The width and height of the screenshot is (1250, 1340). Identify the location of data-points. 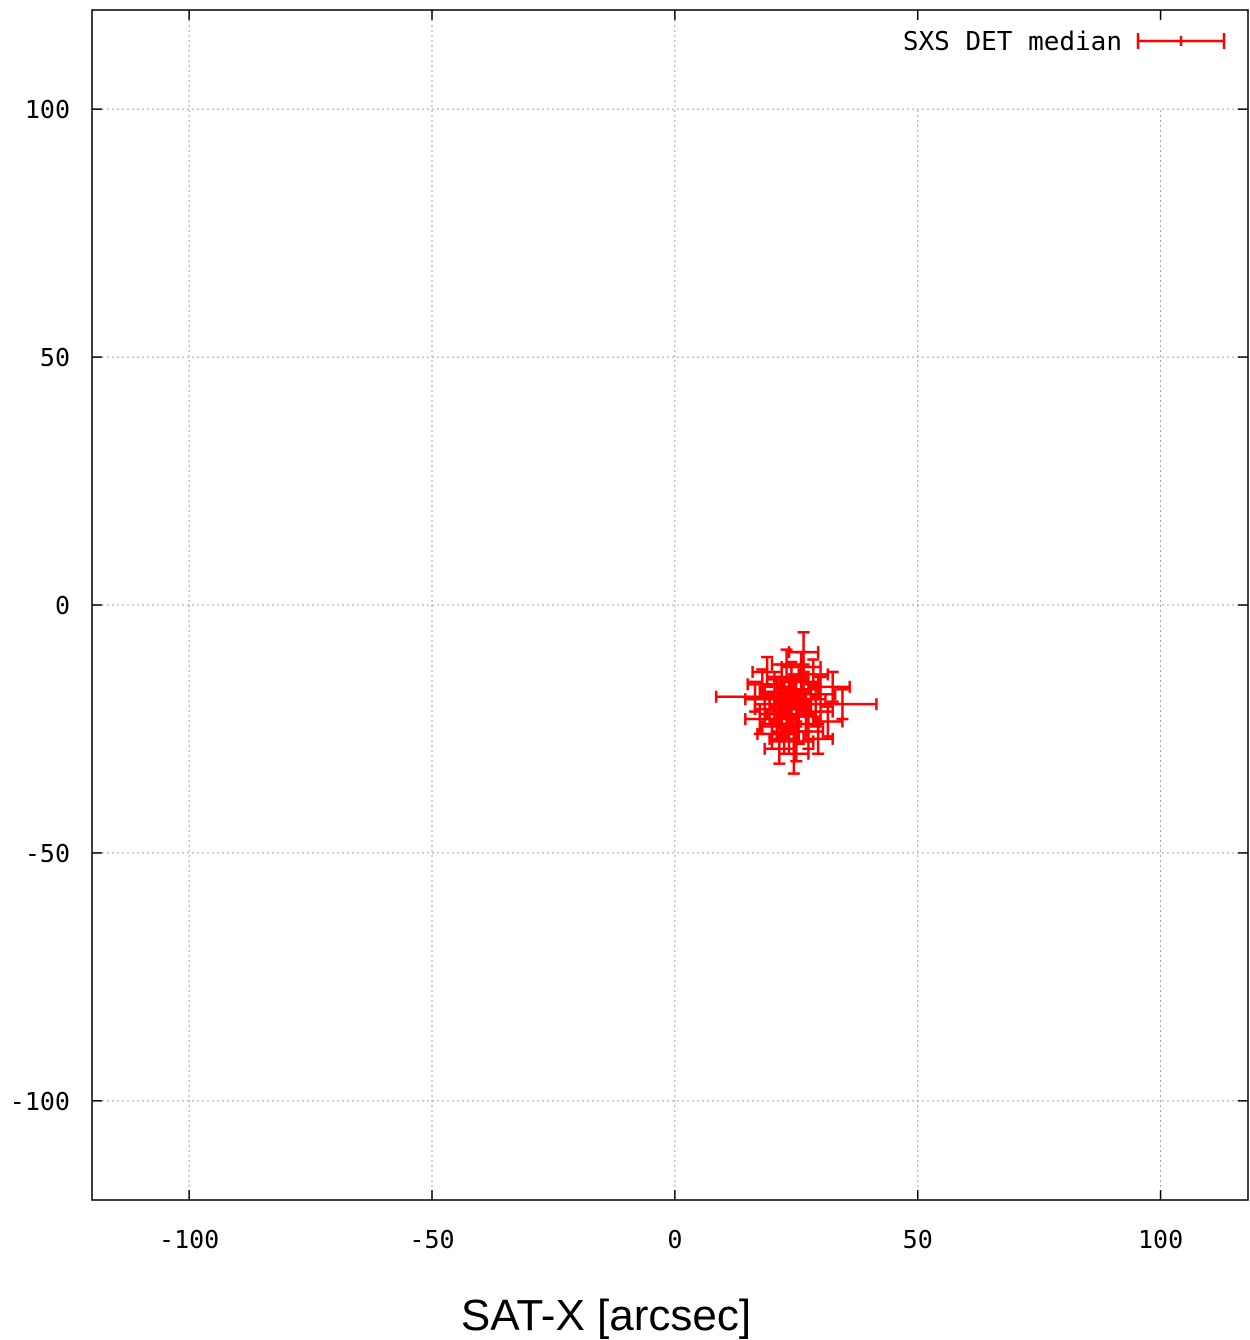
(796, 703).